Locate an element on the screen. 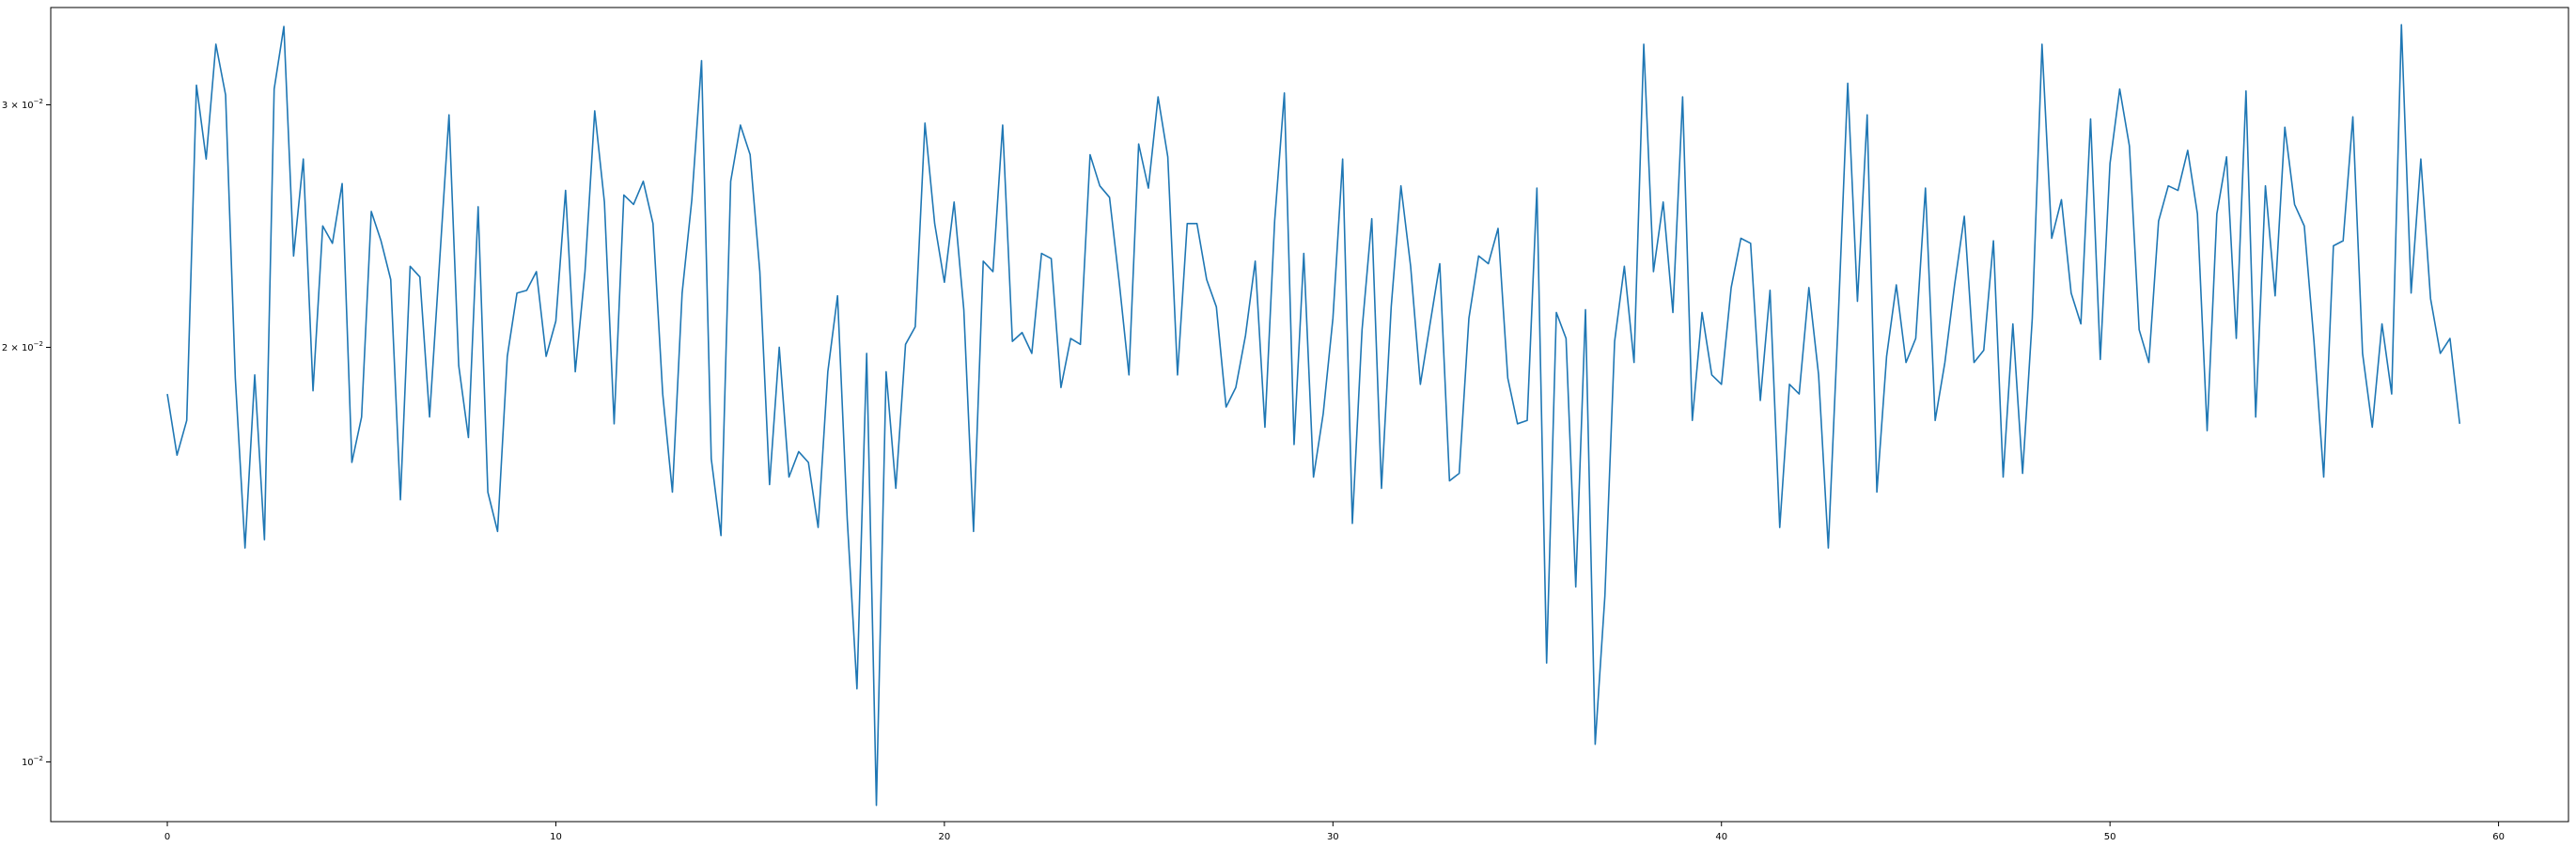  x-tick-label: 20 is located at coordinates (945, 837).